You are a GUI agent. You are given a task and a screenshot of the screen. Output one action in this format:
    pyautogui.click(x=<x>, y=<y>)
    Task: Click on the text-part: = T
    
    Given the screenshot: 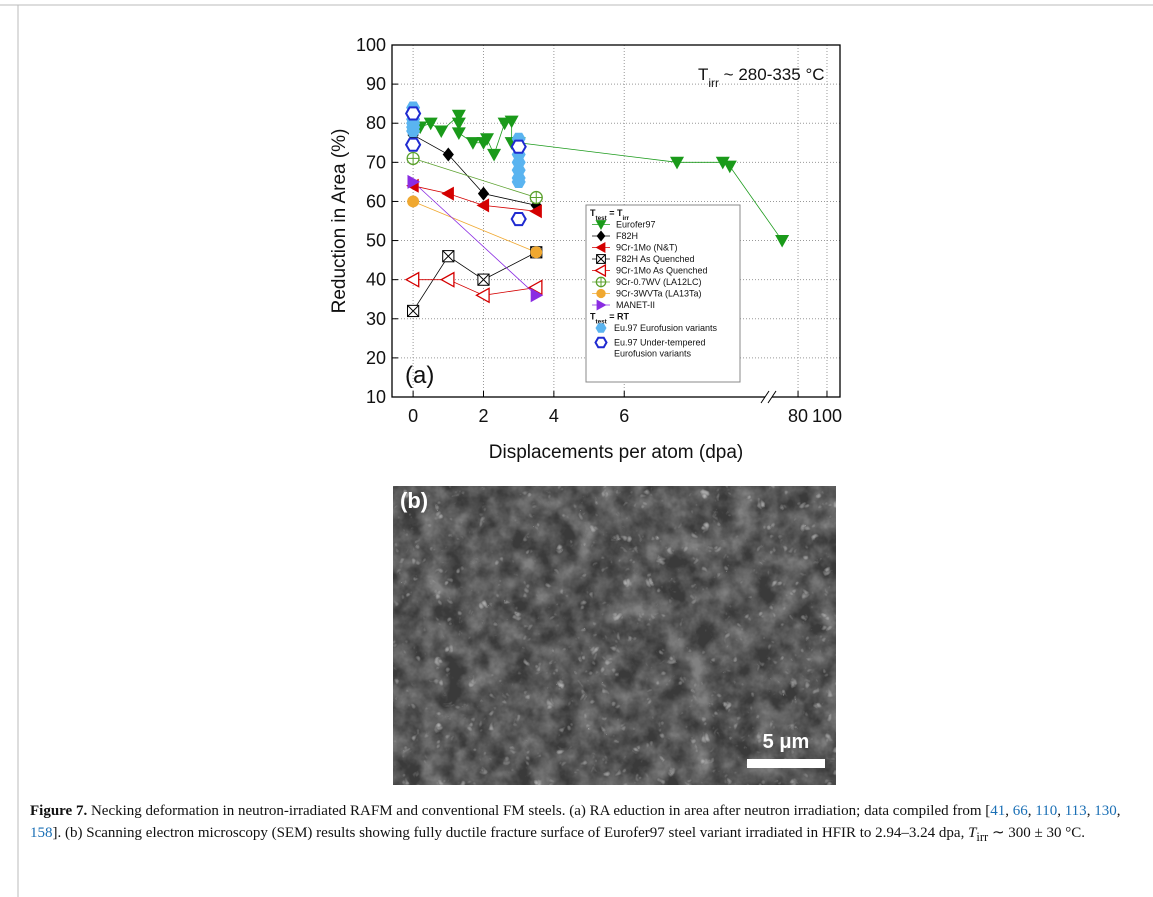 What is the action you would take?
    pyautogui.click(x=615, y=213)
    